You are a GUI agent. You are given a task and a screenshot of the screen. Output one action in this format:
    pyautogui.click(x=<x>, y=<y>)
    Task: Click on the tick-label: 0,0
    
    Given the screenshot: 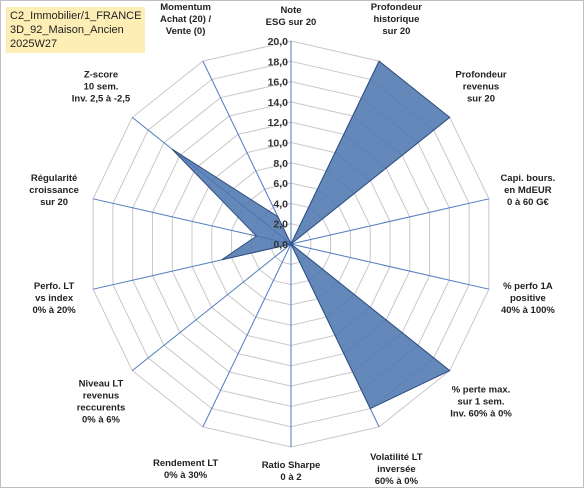 What is the action you would take?
    pyautogui.click(x=280, y=245)
    